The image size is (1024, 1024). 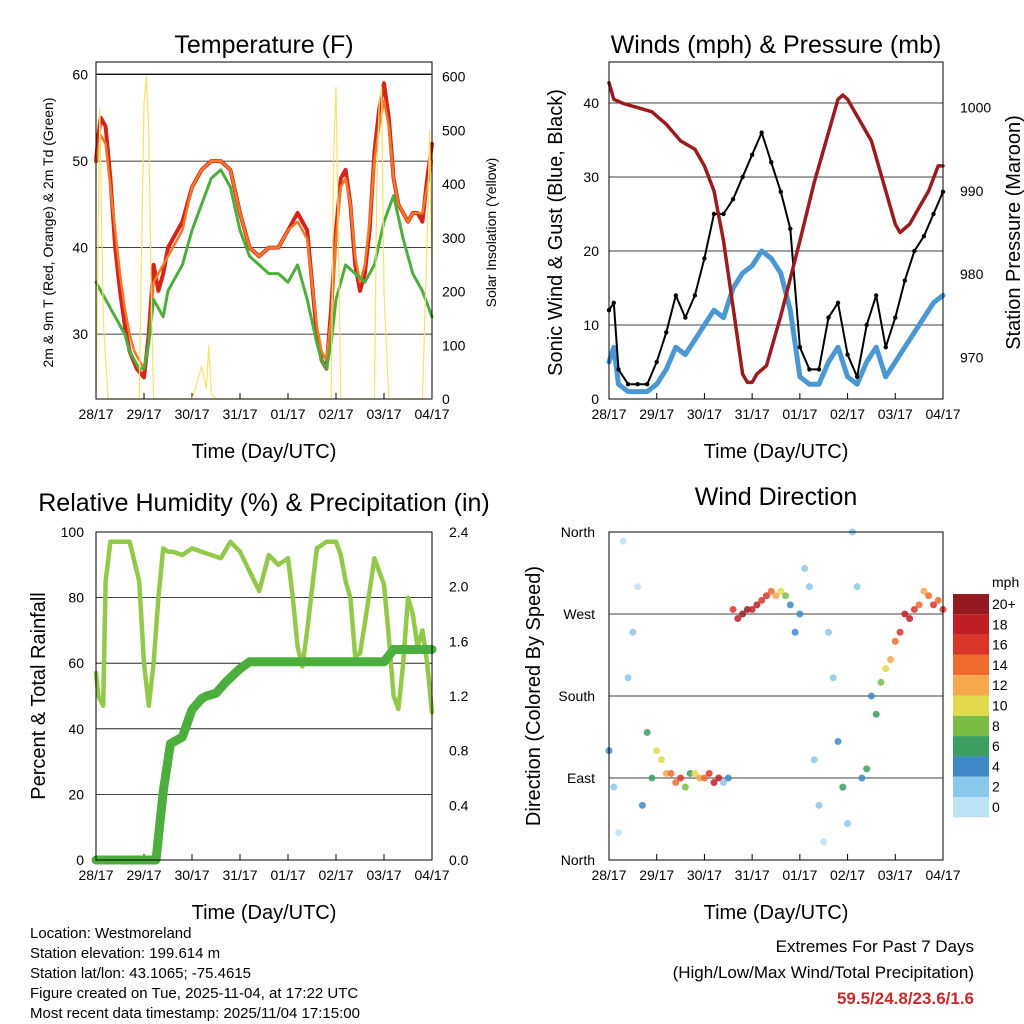 What do you see at coordinates (576, 696) in the screenshot?
I see `y-tick-label: South` at bounding box center [576, 696].